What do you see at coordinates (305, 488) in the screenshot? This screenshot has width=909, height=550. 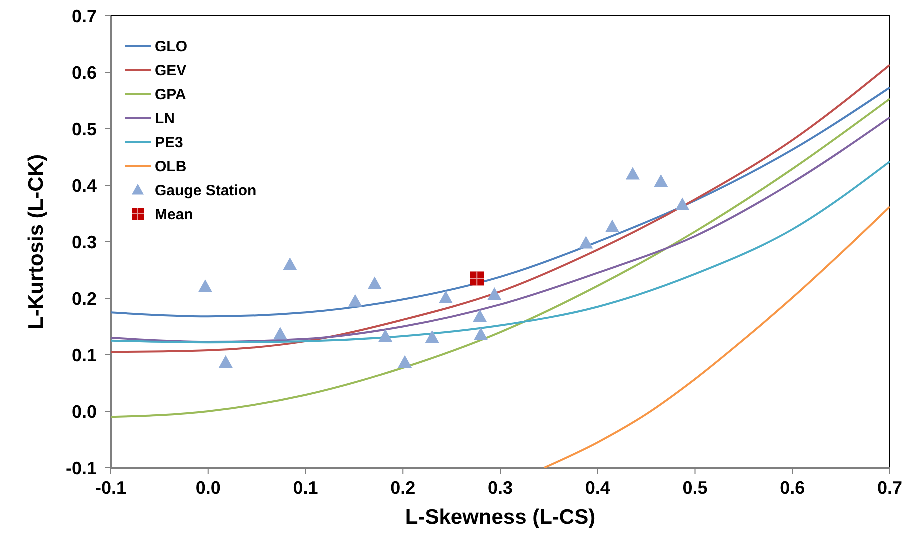 I see `x-tick-label: 0.1` at bounding box center [305, 488].